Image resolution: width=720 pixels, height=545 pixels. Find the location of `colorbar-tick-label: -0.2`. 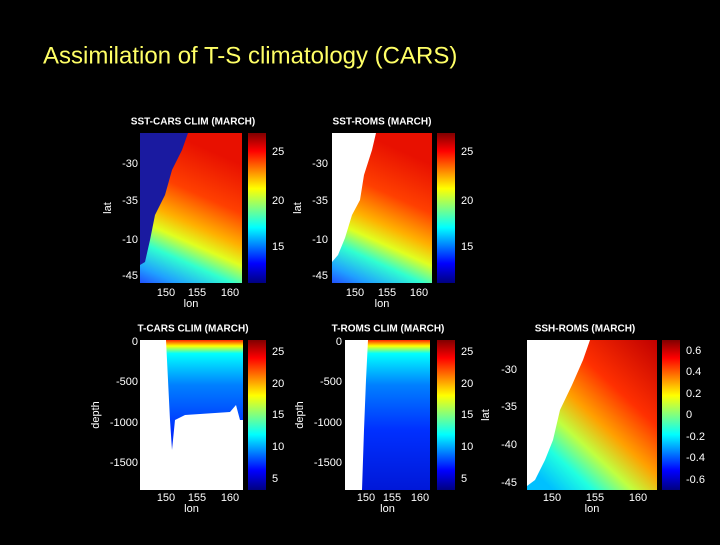

colorbar-tick-label: -0.2 is located at coordinates (695, 437).